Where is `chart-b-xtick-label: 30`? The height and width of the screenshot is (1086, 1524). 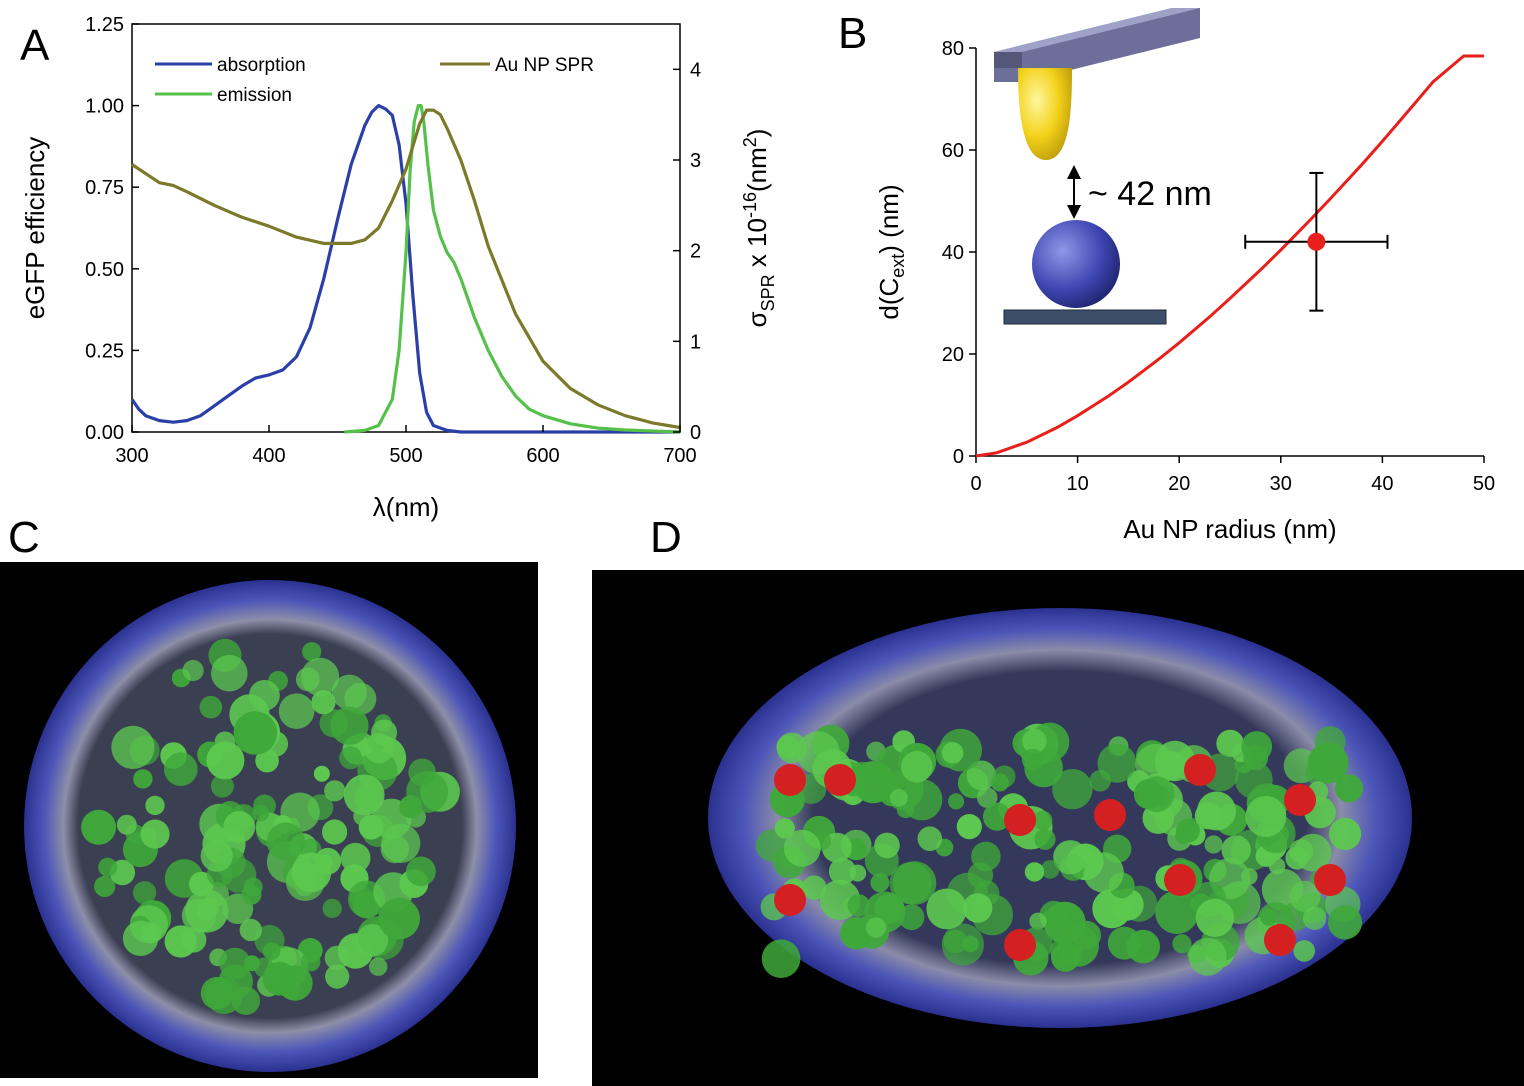
chart-b-xtick-label: 30 is located at coordinates (1281, 484).